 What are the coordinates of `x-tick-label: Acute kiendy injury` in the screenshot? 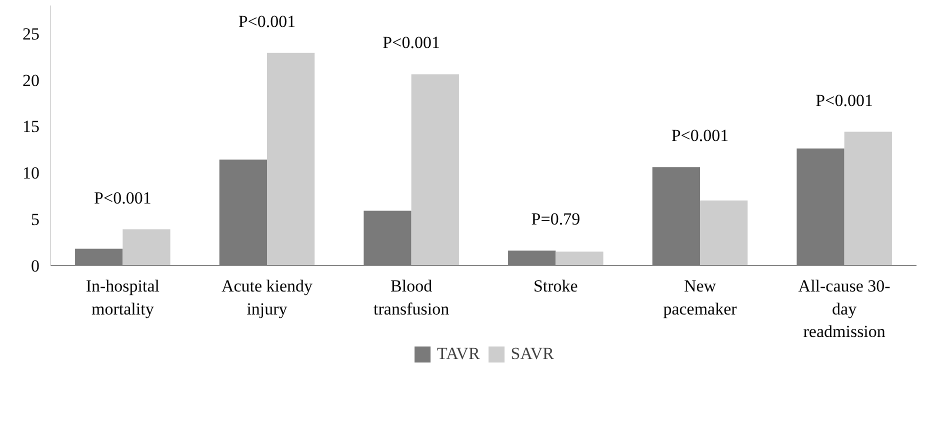 It's located at (267, 297).